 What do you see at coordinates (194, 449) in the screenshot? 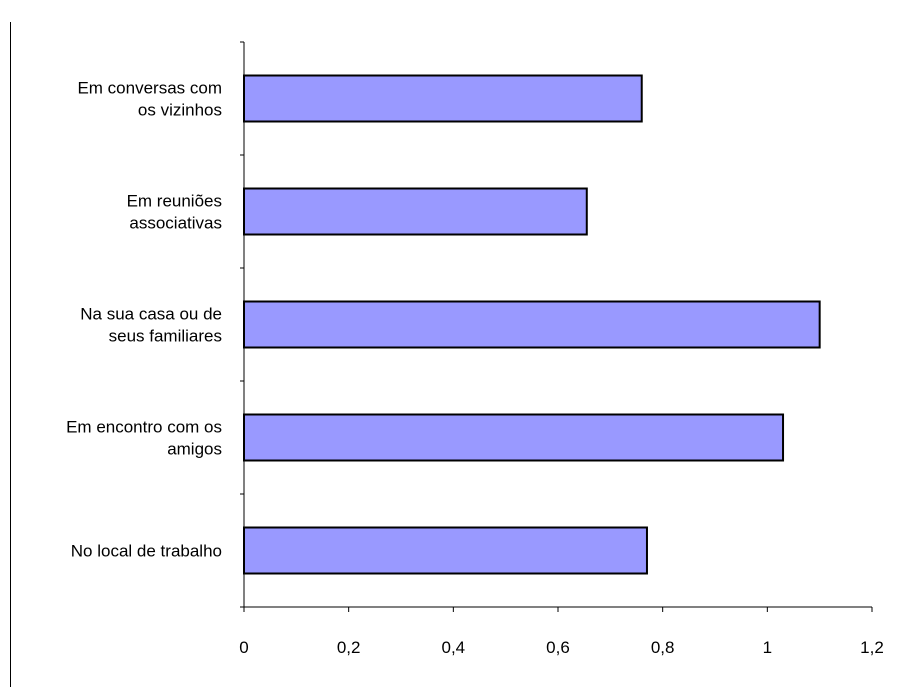
I see `category-label: amigos` at bounding box center [194, 449].